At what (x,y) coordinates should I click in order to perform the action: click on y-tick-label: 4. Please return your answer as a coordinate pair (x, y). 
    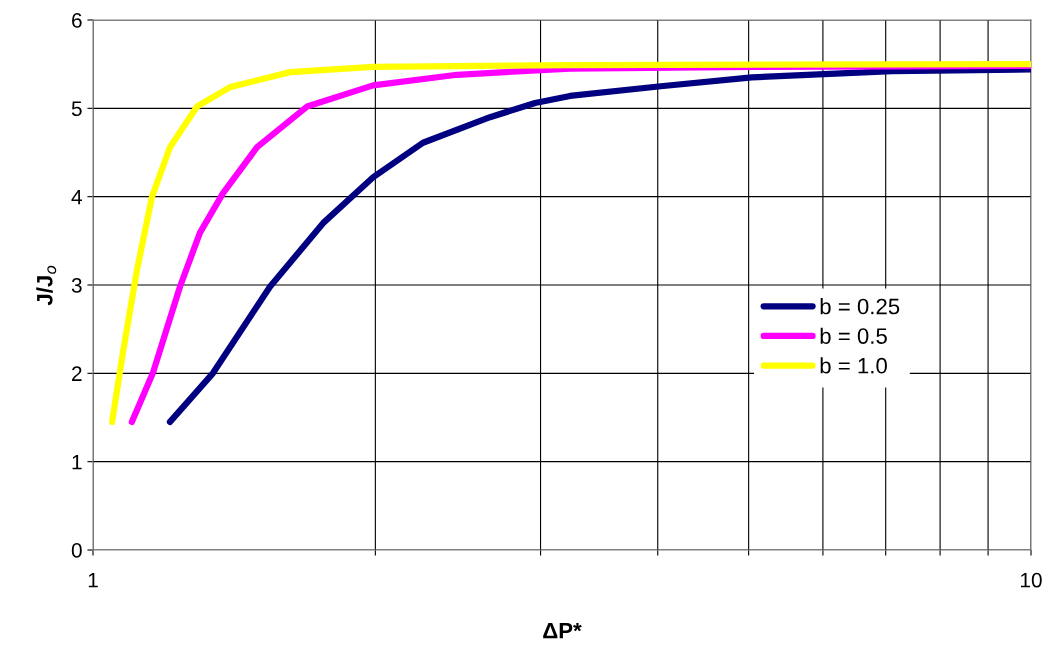
    Looking at the image, I should click on (76, 197).